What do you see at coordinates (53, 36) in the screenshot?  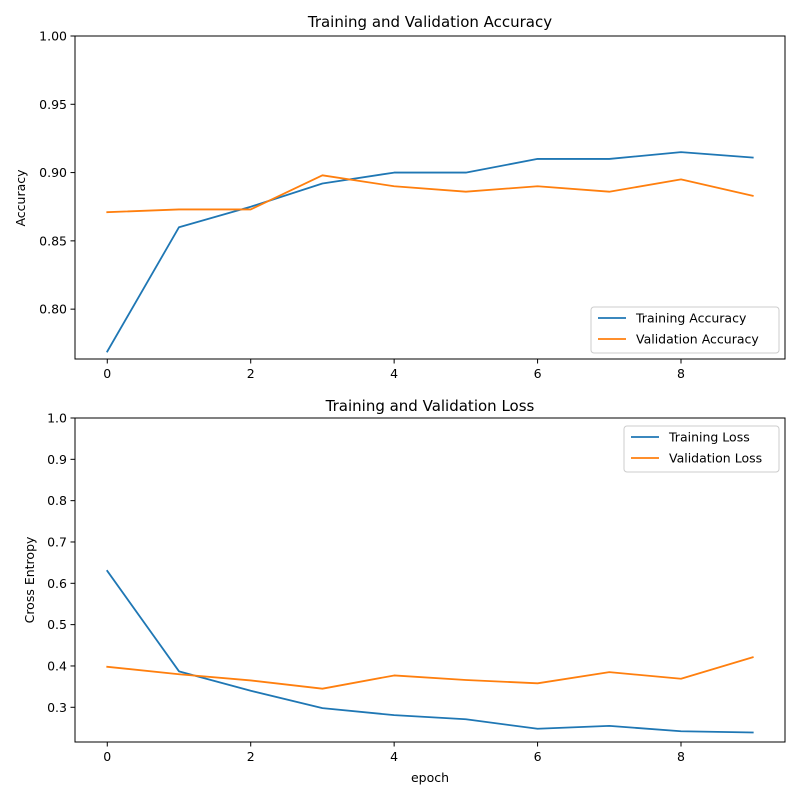 I see `y-tick-label: 1.00` at bounding box center [53, 36].